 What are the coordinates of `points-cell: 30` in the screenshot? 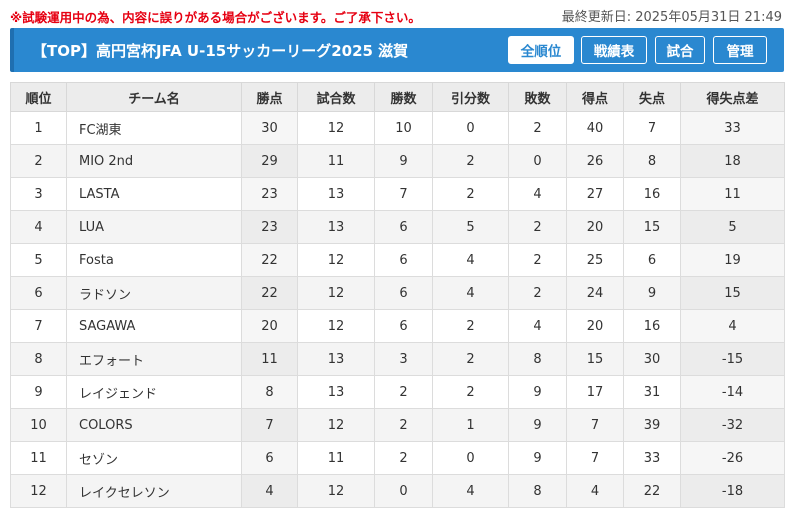 It's located at (269, 128).